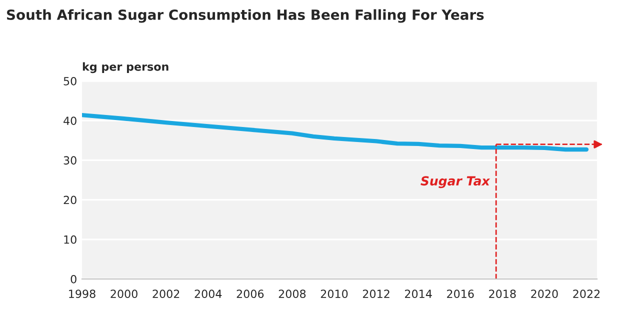 This screenshot has height=321, width=617. What do you see at coordinates (208, 294) in the screenshot?
I see `x-tick-label: 2004` at bounding box center [208, 294].